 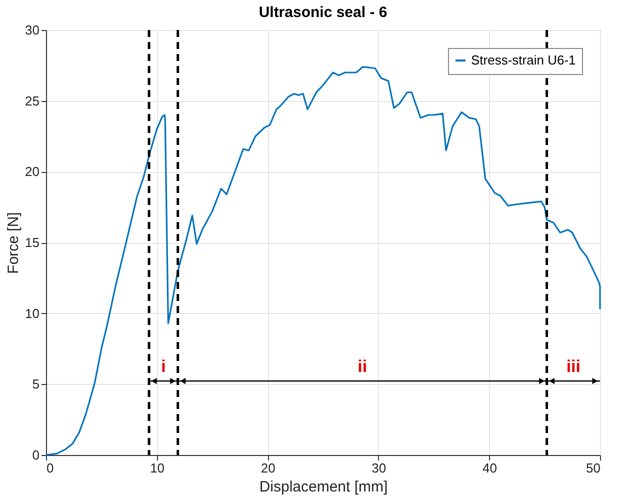 I want to click on x-tick-label: 0, so click(x=50, y=468).